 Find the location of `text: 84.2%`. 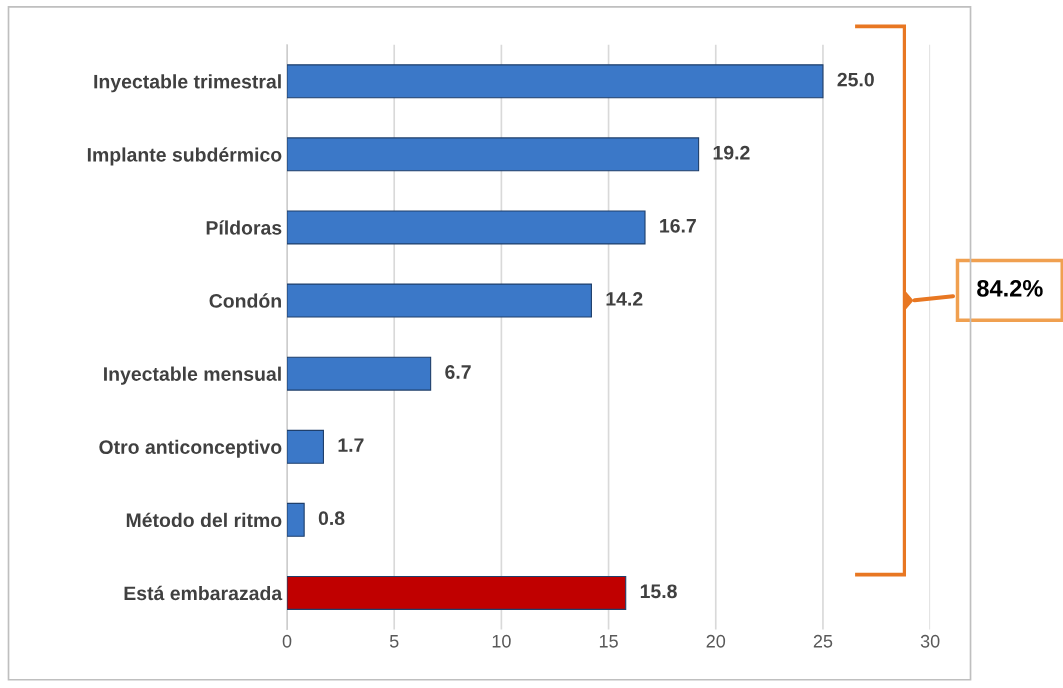

text: 84.2% is located at coordinates (1010, 288).